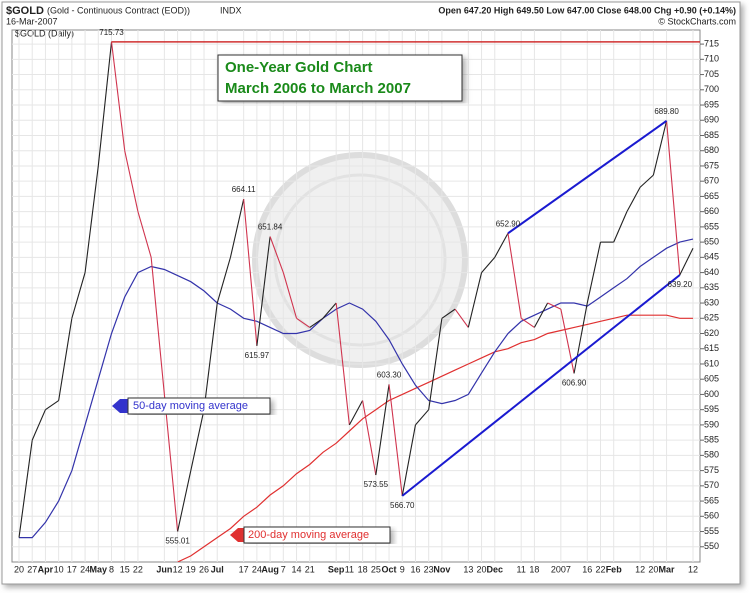 Image resolution: width=750 pixels, height=598 pixels. Describe the element at coordinates (711, 104) in the screenshot. I see `y-tick-label: 695` at that location.